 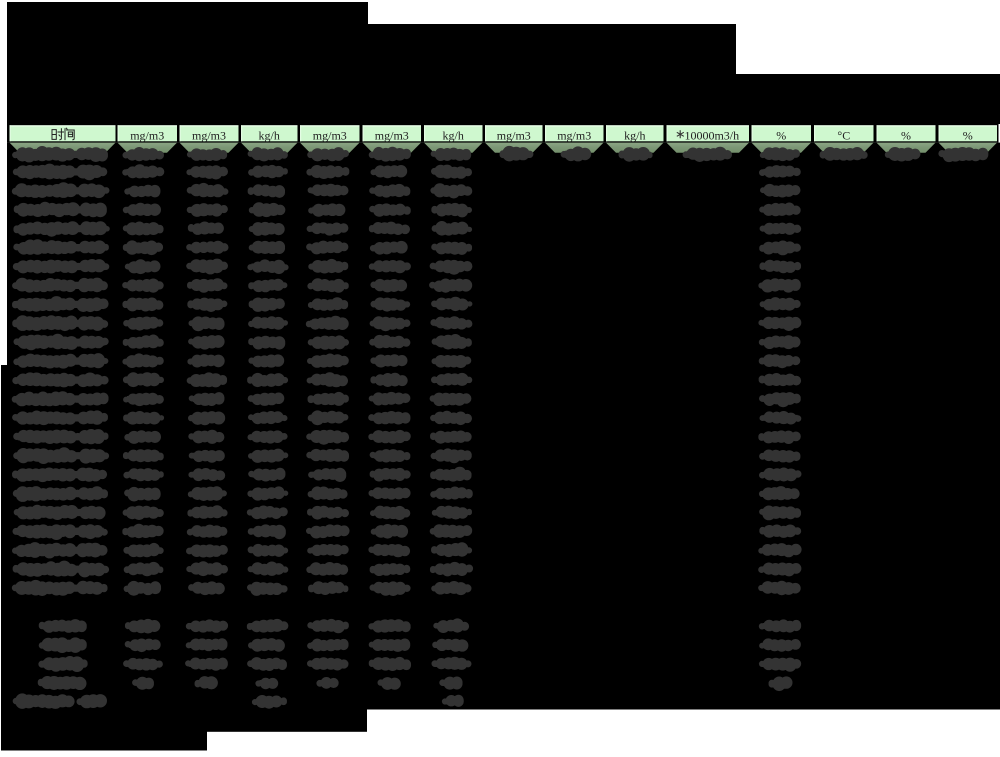 What do you see at coordinates (843, 135) in the screenshot?
I see `svg-text: °C` at bounding box center [843, 135].